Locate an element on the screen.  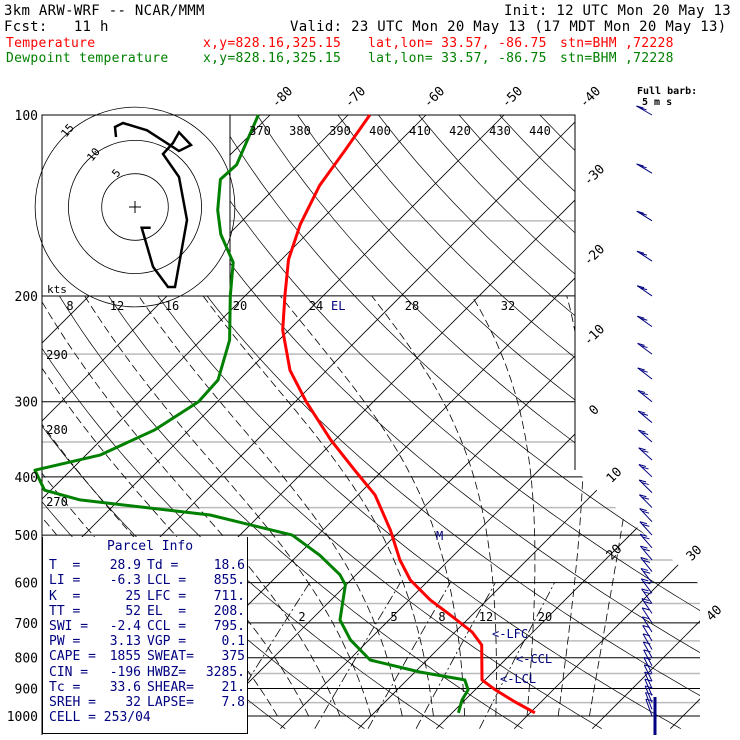
parcel-key: SHEAR= is located at coordinates (170, 687).